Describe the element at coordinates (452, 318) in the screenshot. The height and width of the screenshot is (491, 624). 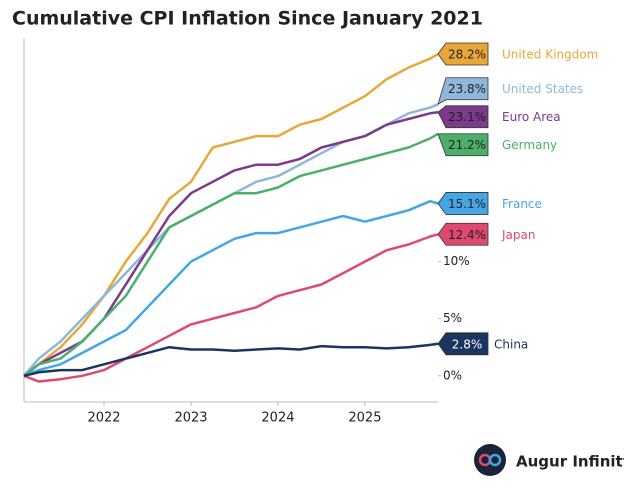
I see `y-tick-label: 5%` at that location.